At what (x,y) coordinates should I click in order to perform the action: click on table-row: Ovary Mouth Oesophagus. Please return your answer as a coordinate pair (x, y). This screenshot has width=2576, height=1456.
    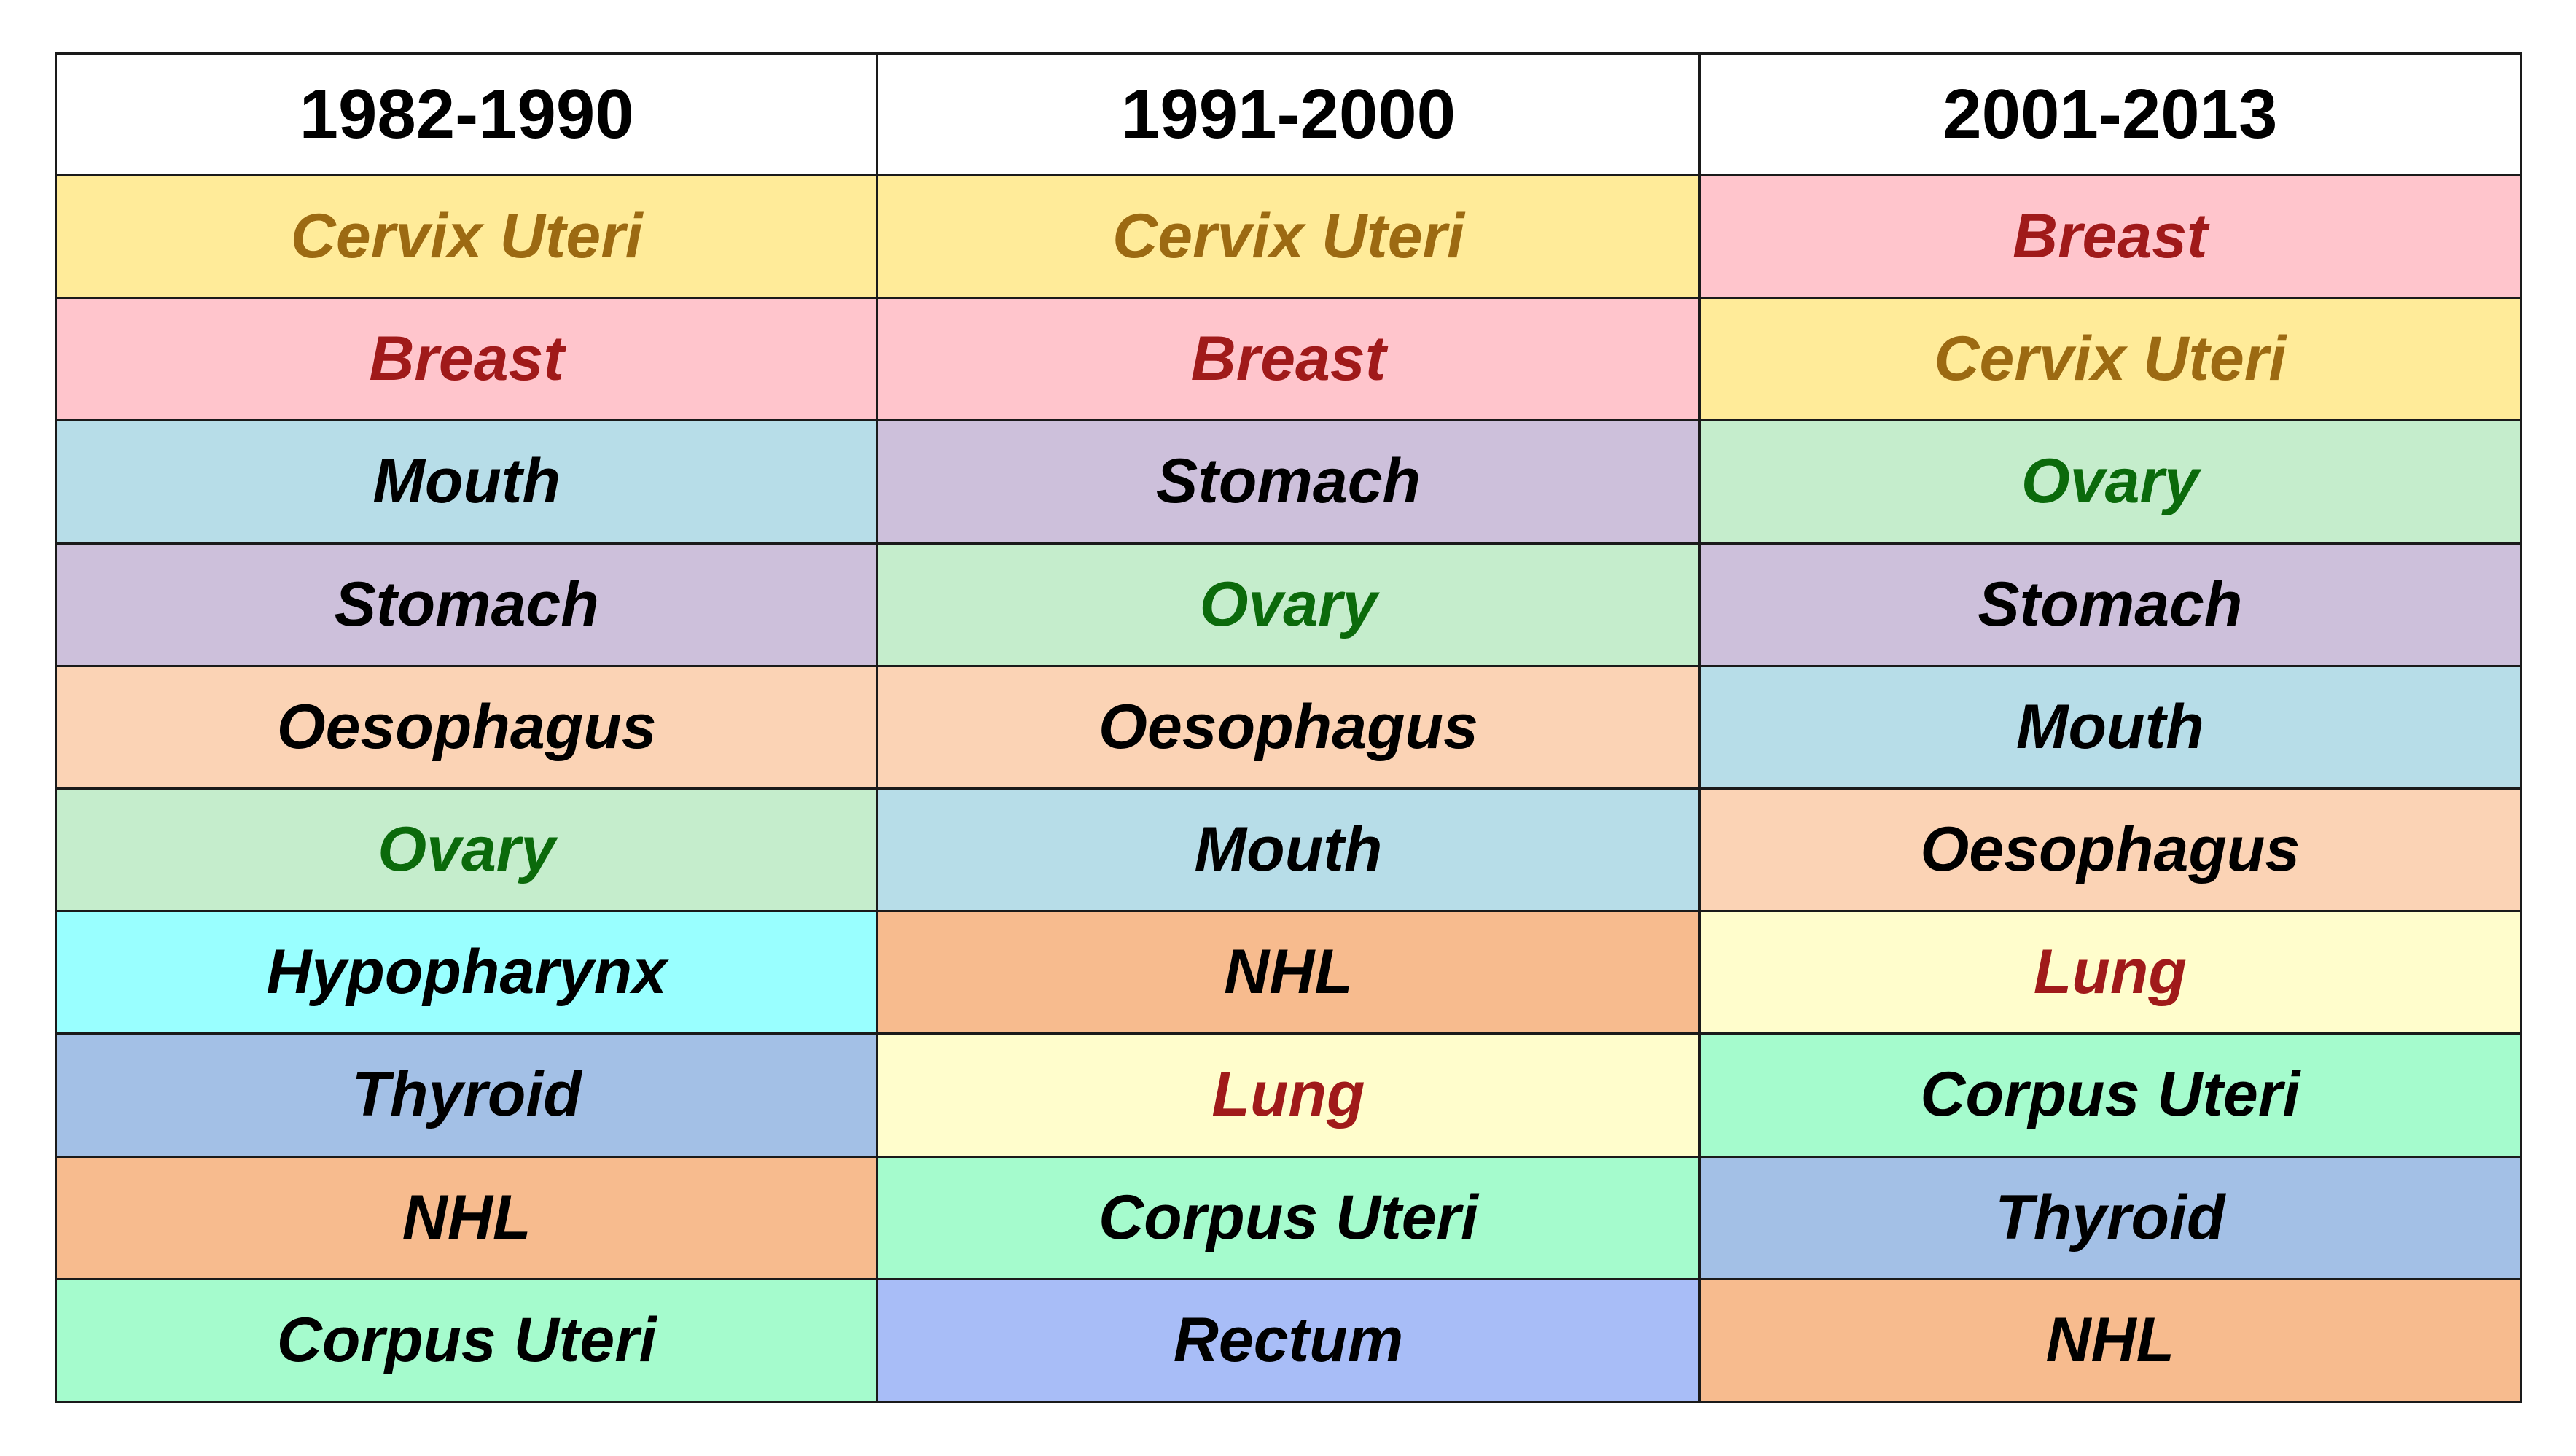
    Looking at the image, I should click on (1288, 850).